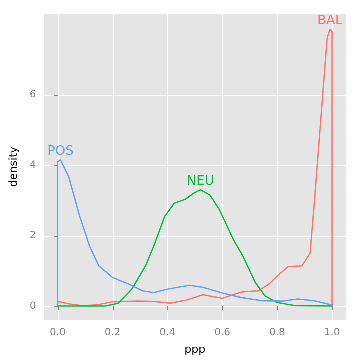  Describe the element at coordinates (33, 165) in the screenshot. I see `y-tick-label: 4` at that location.